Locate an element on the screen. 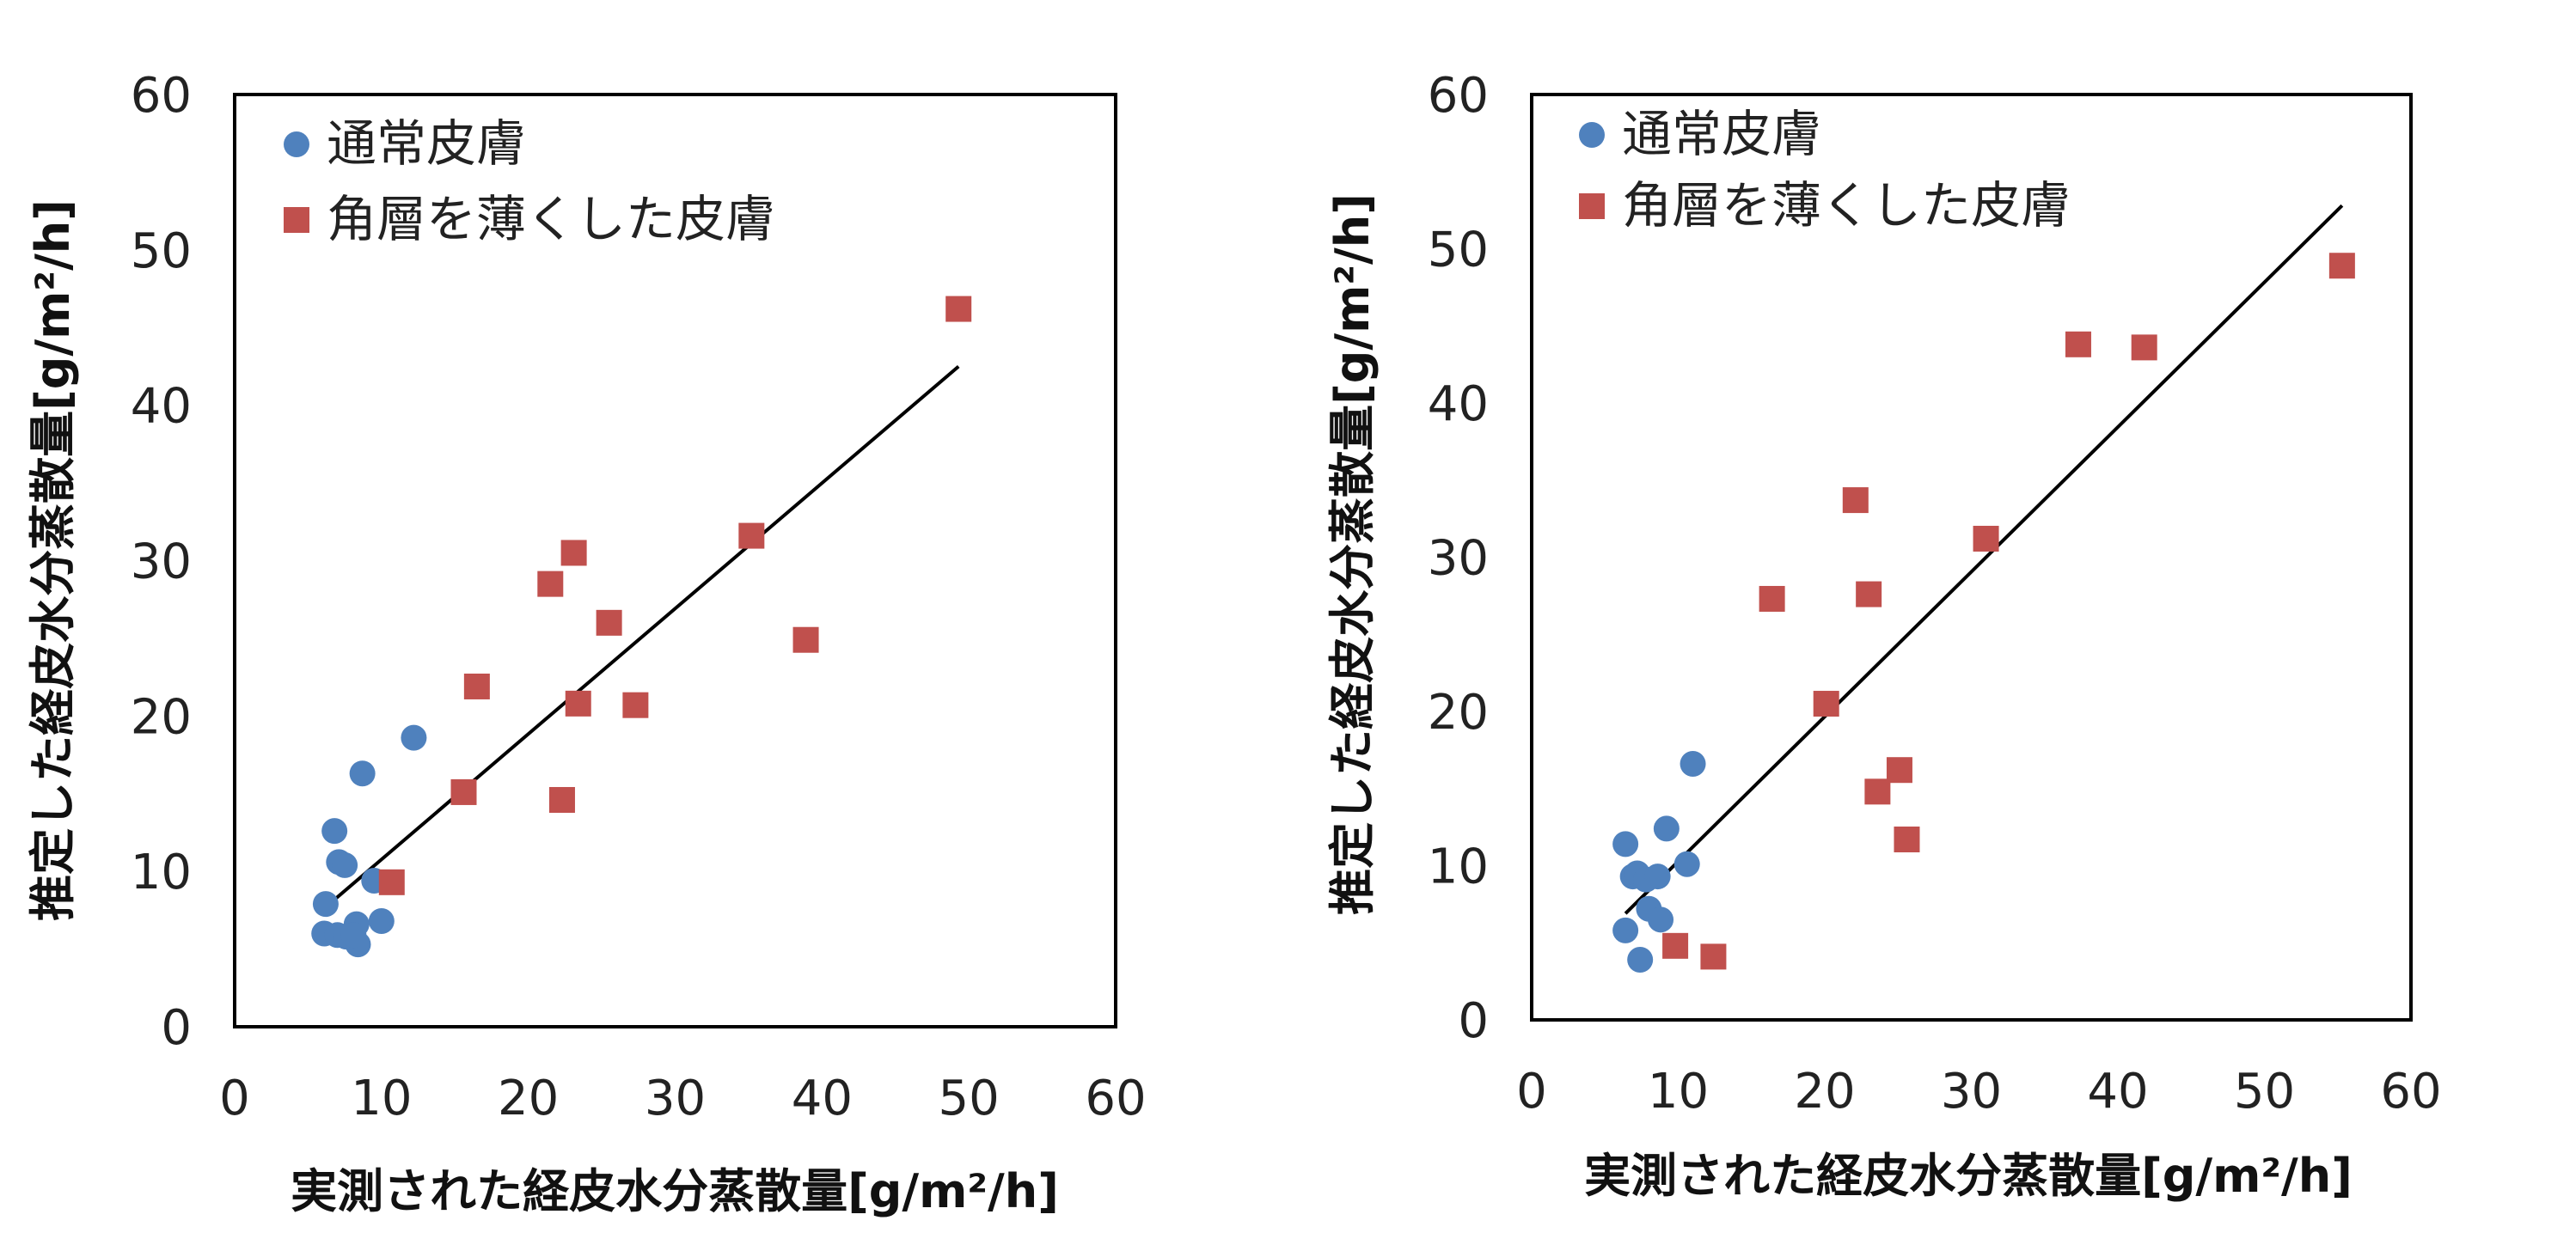  trendline is located at coordinates (642, 636).